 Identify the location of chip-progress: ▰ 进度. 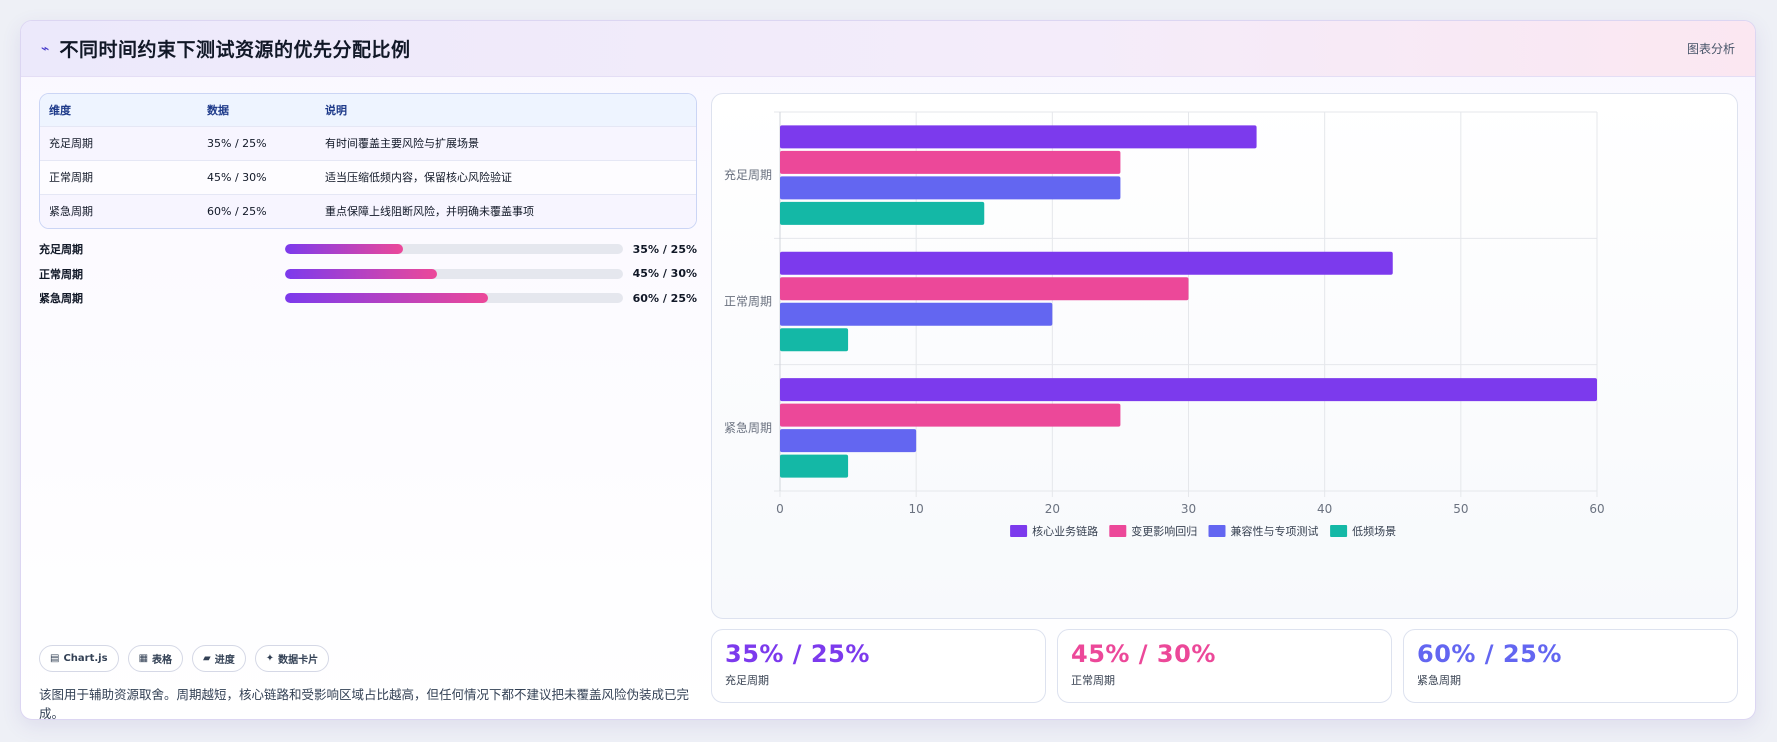
(219, 658).